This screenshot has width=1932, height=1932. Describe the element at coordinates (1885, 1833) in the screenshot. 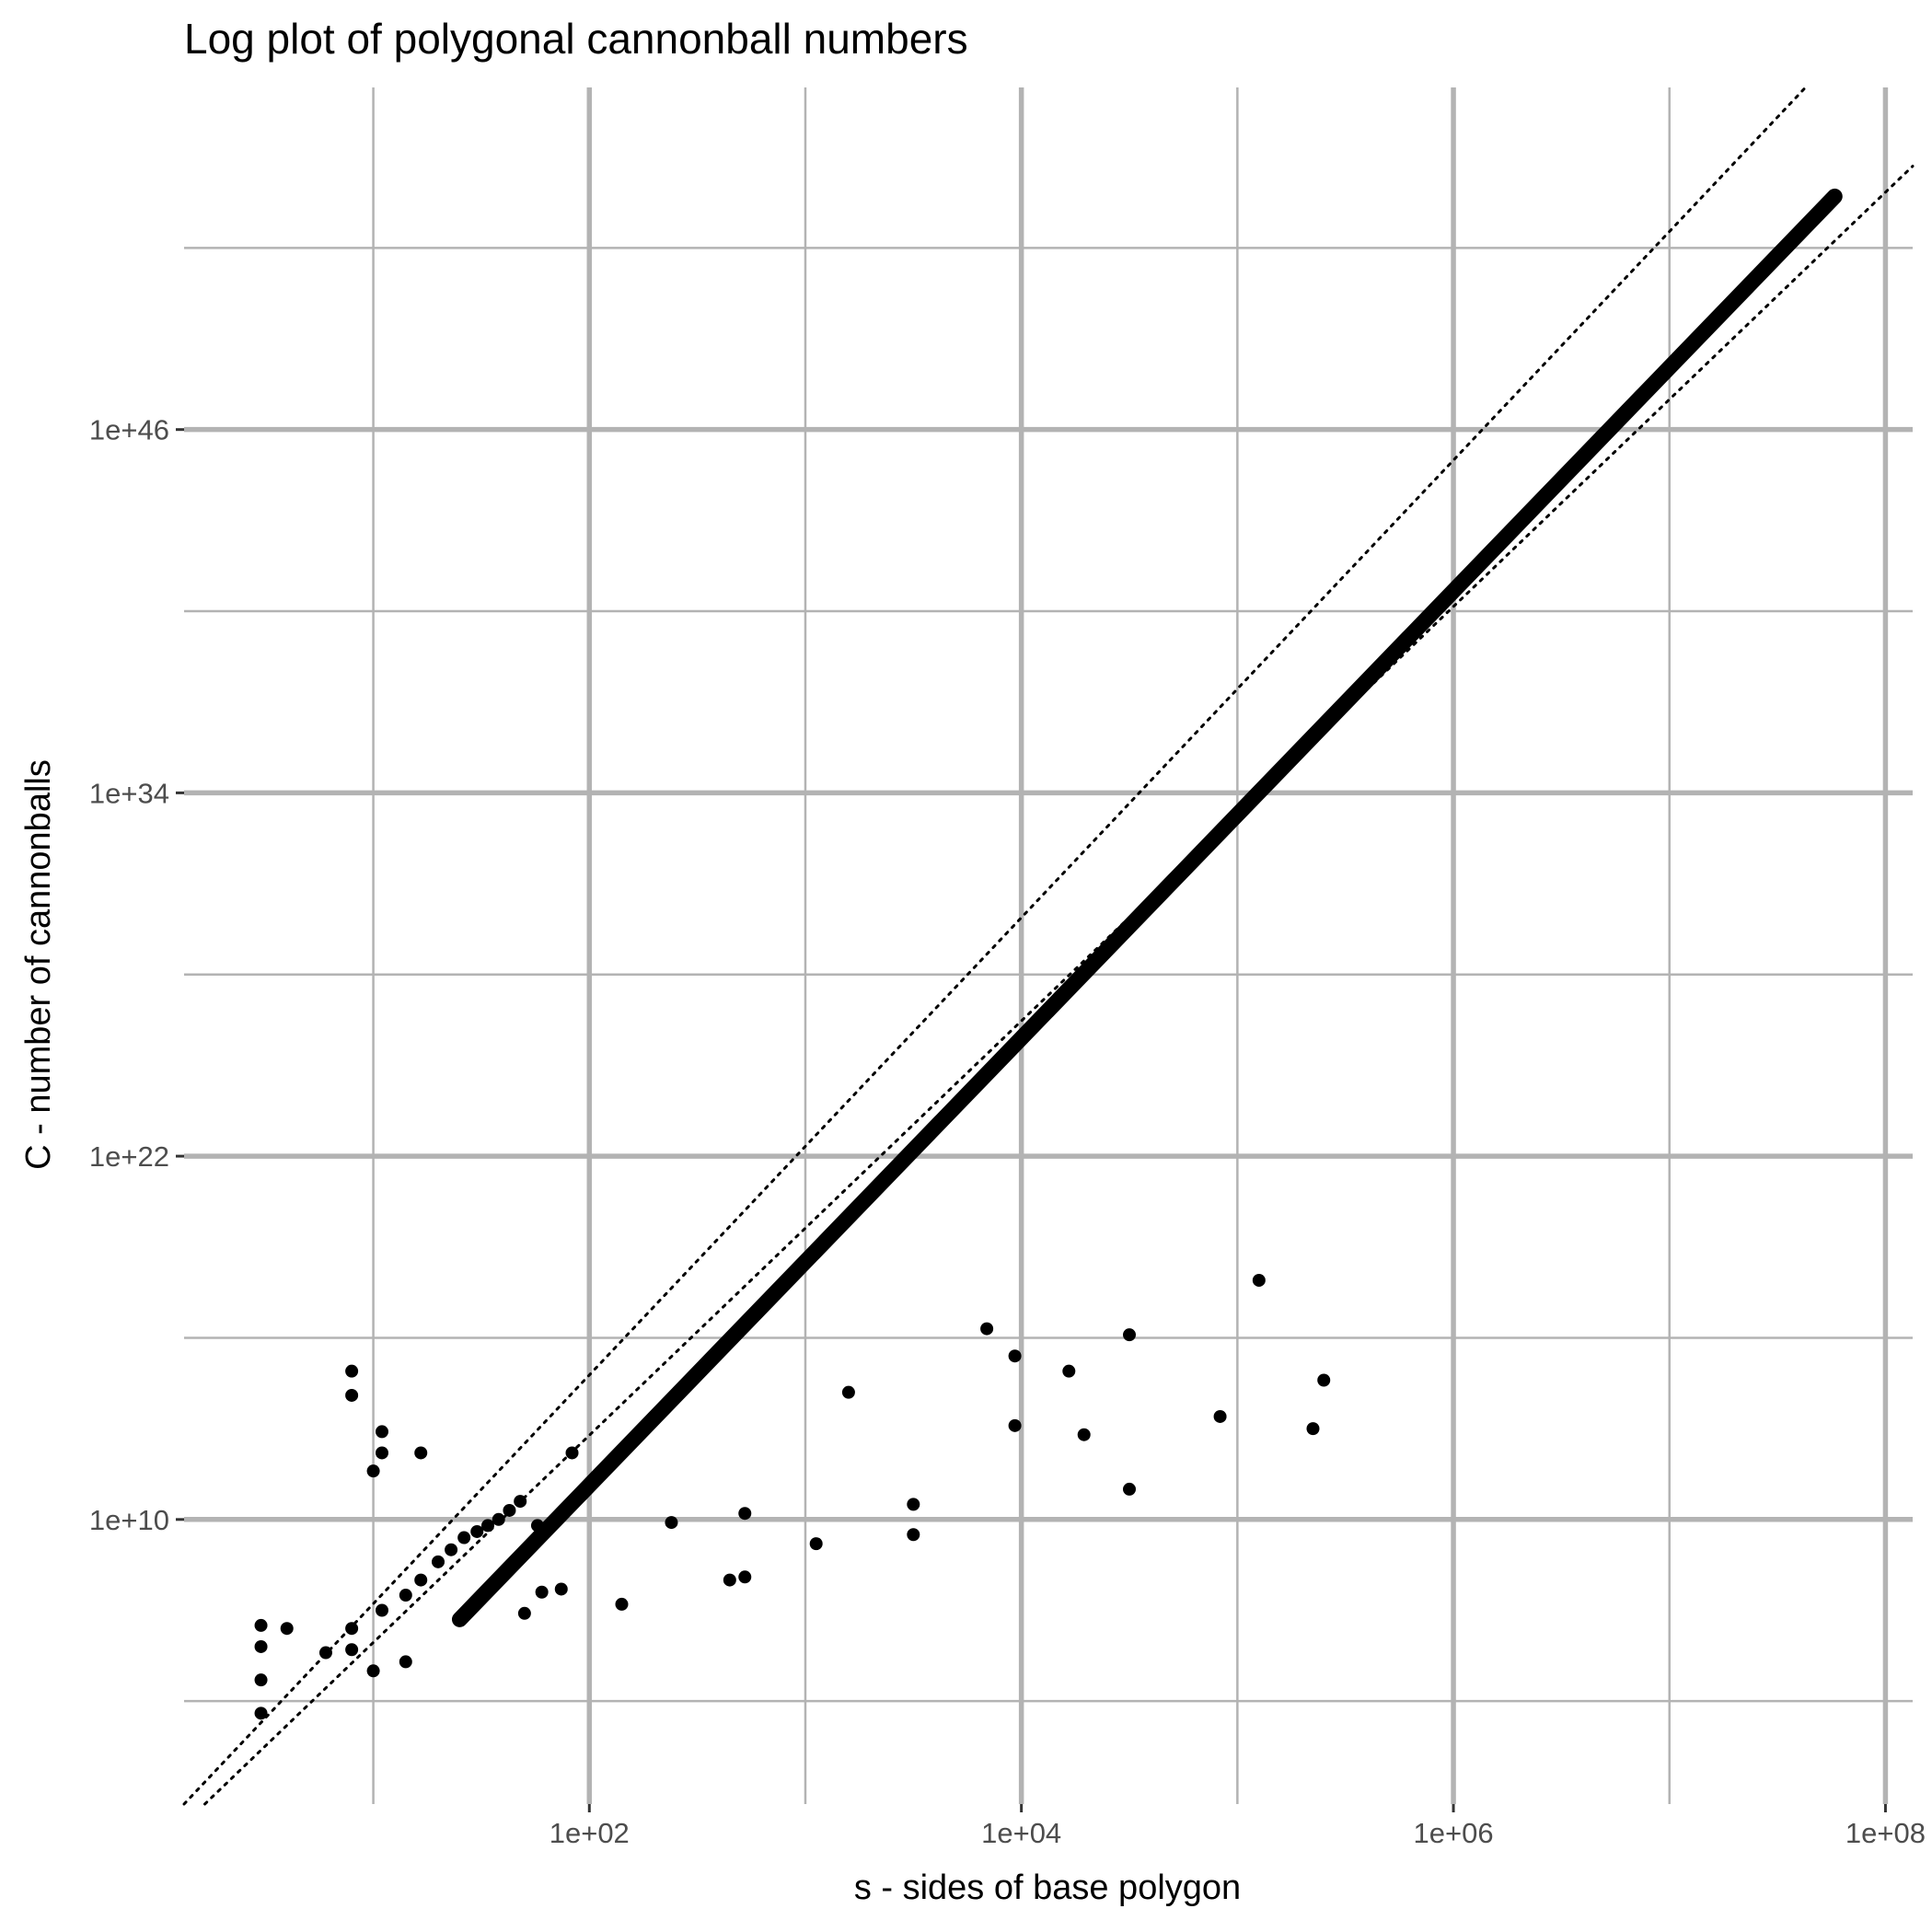

I see `x-tick-label: 1e+08` at that location.